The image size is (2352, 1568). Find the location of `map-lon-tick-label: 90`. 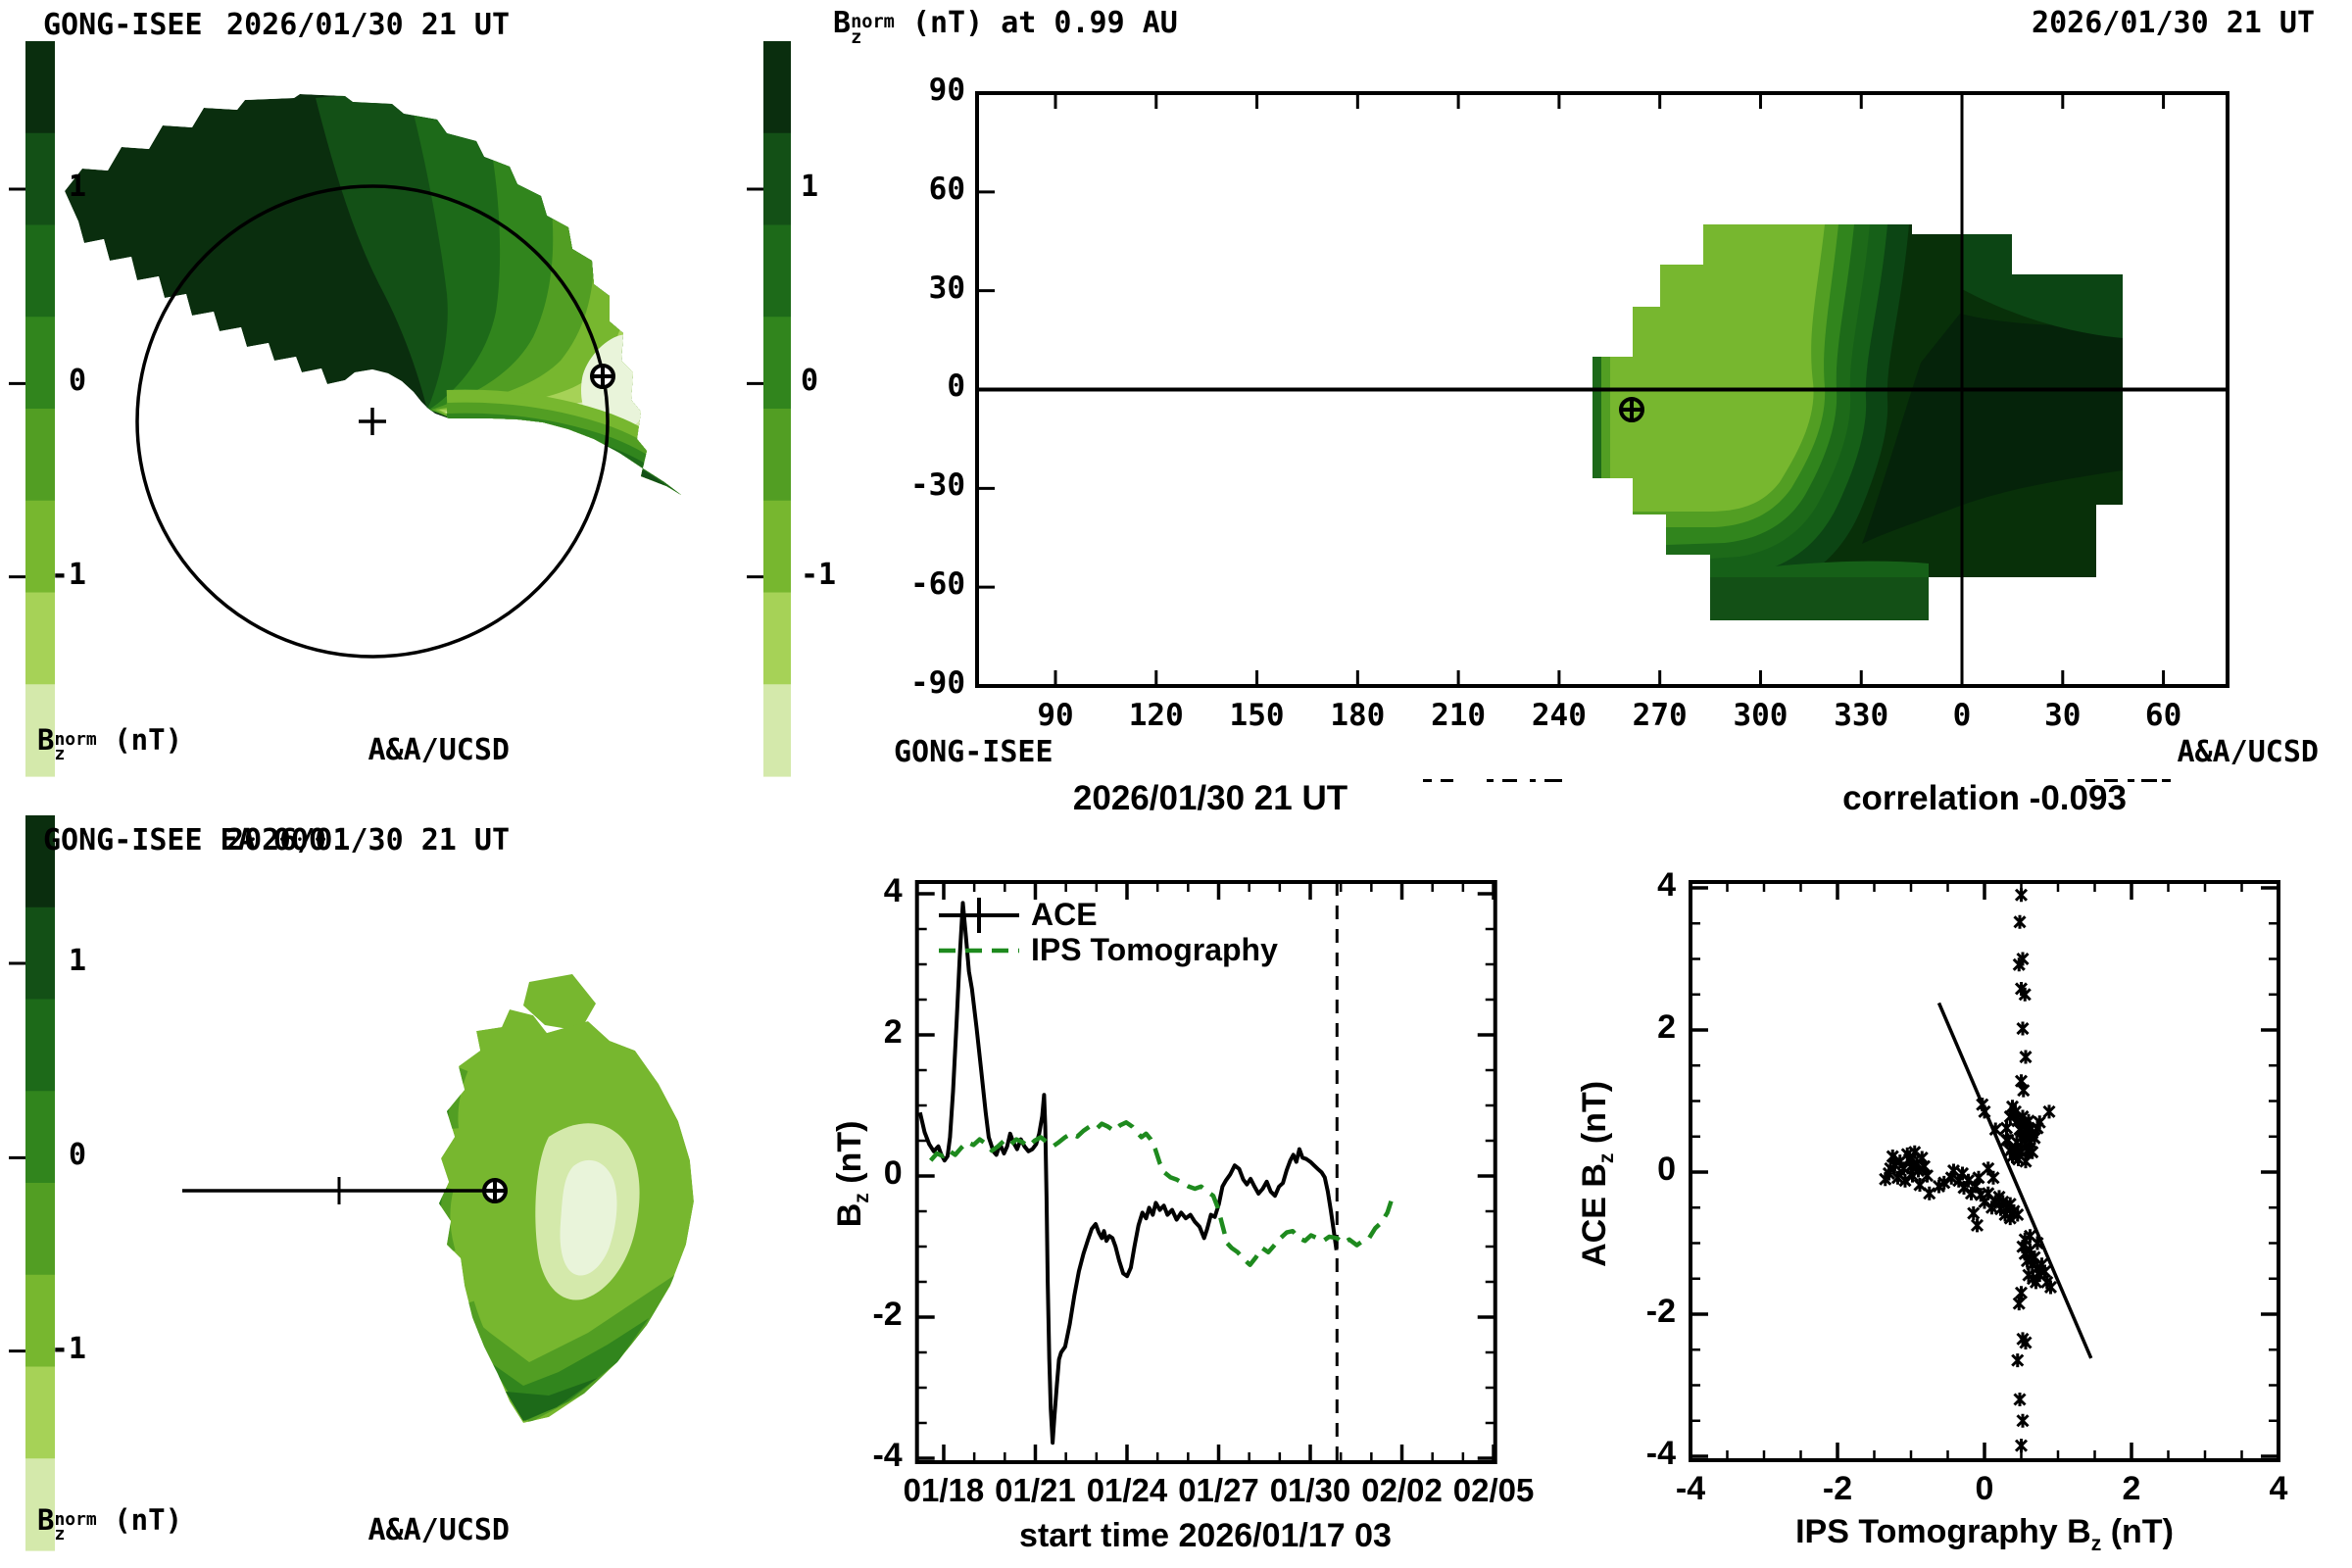

map-lon-tick-label: 90 is located at coordinates (1055, 715).